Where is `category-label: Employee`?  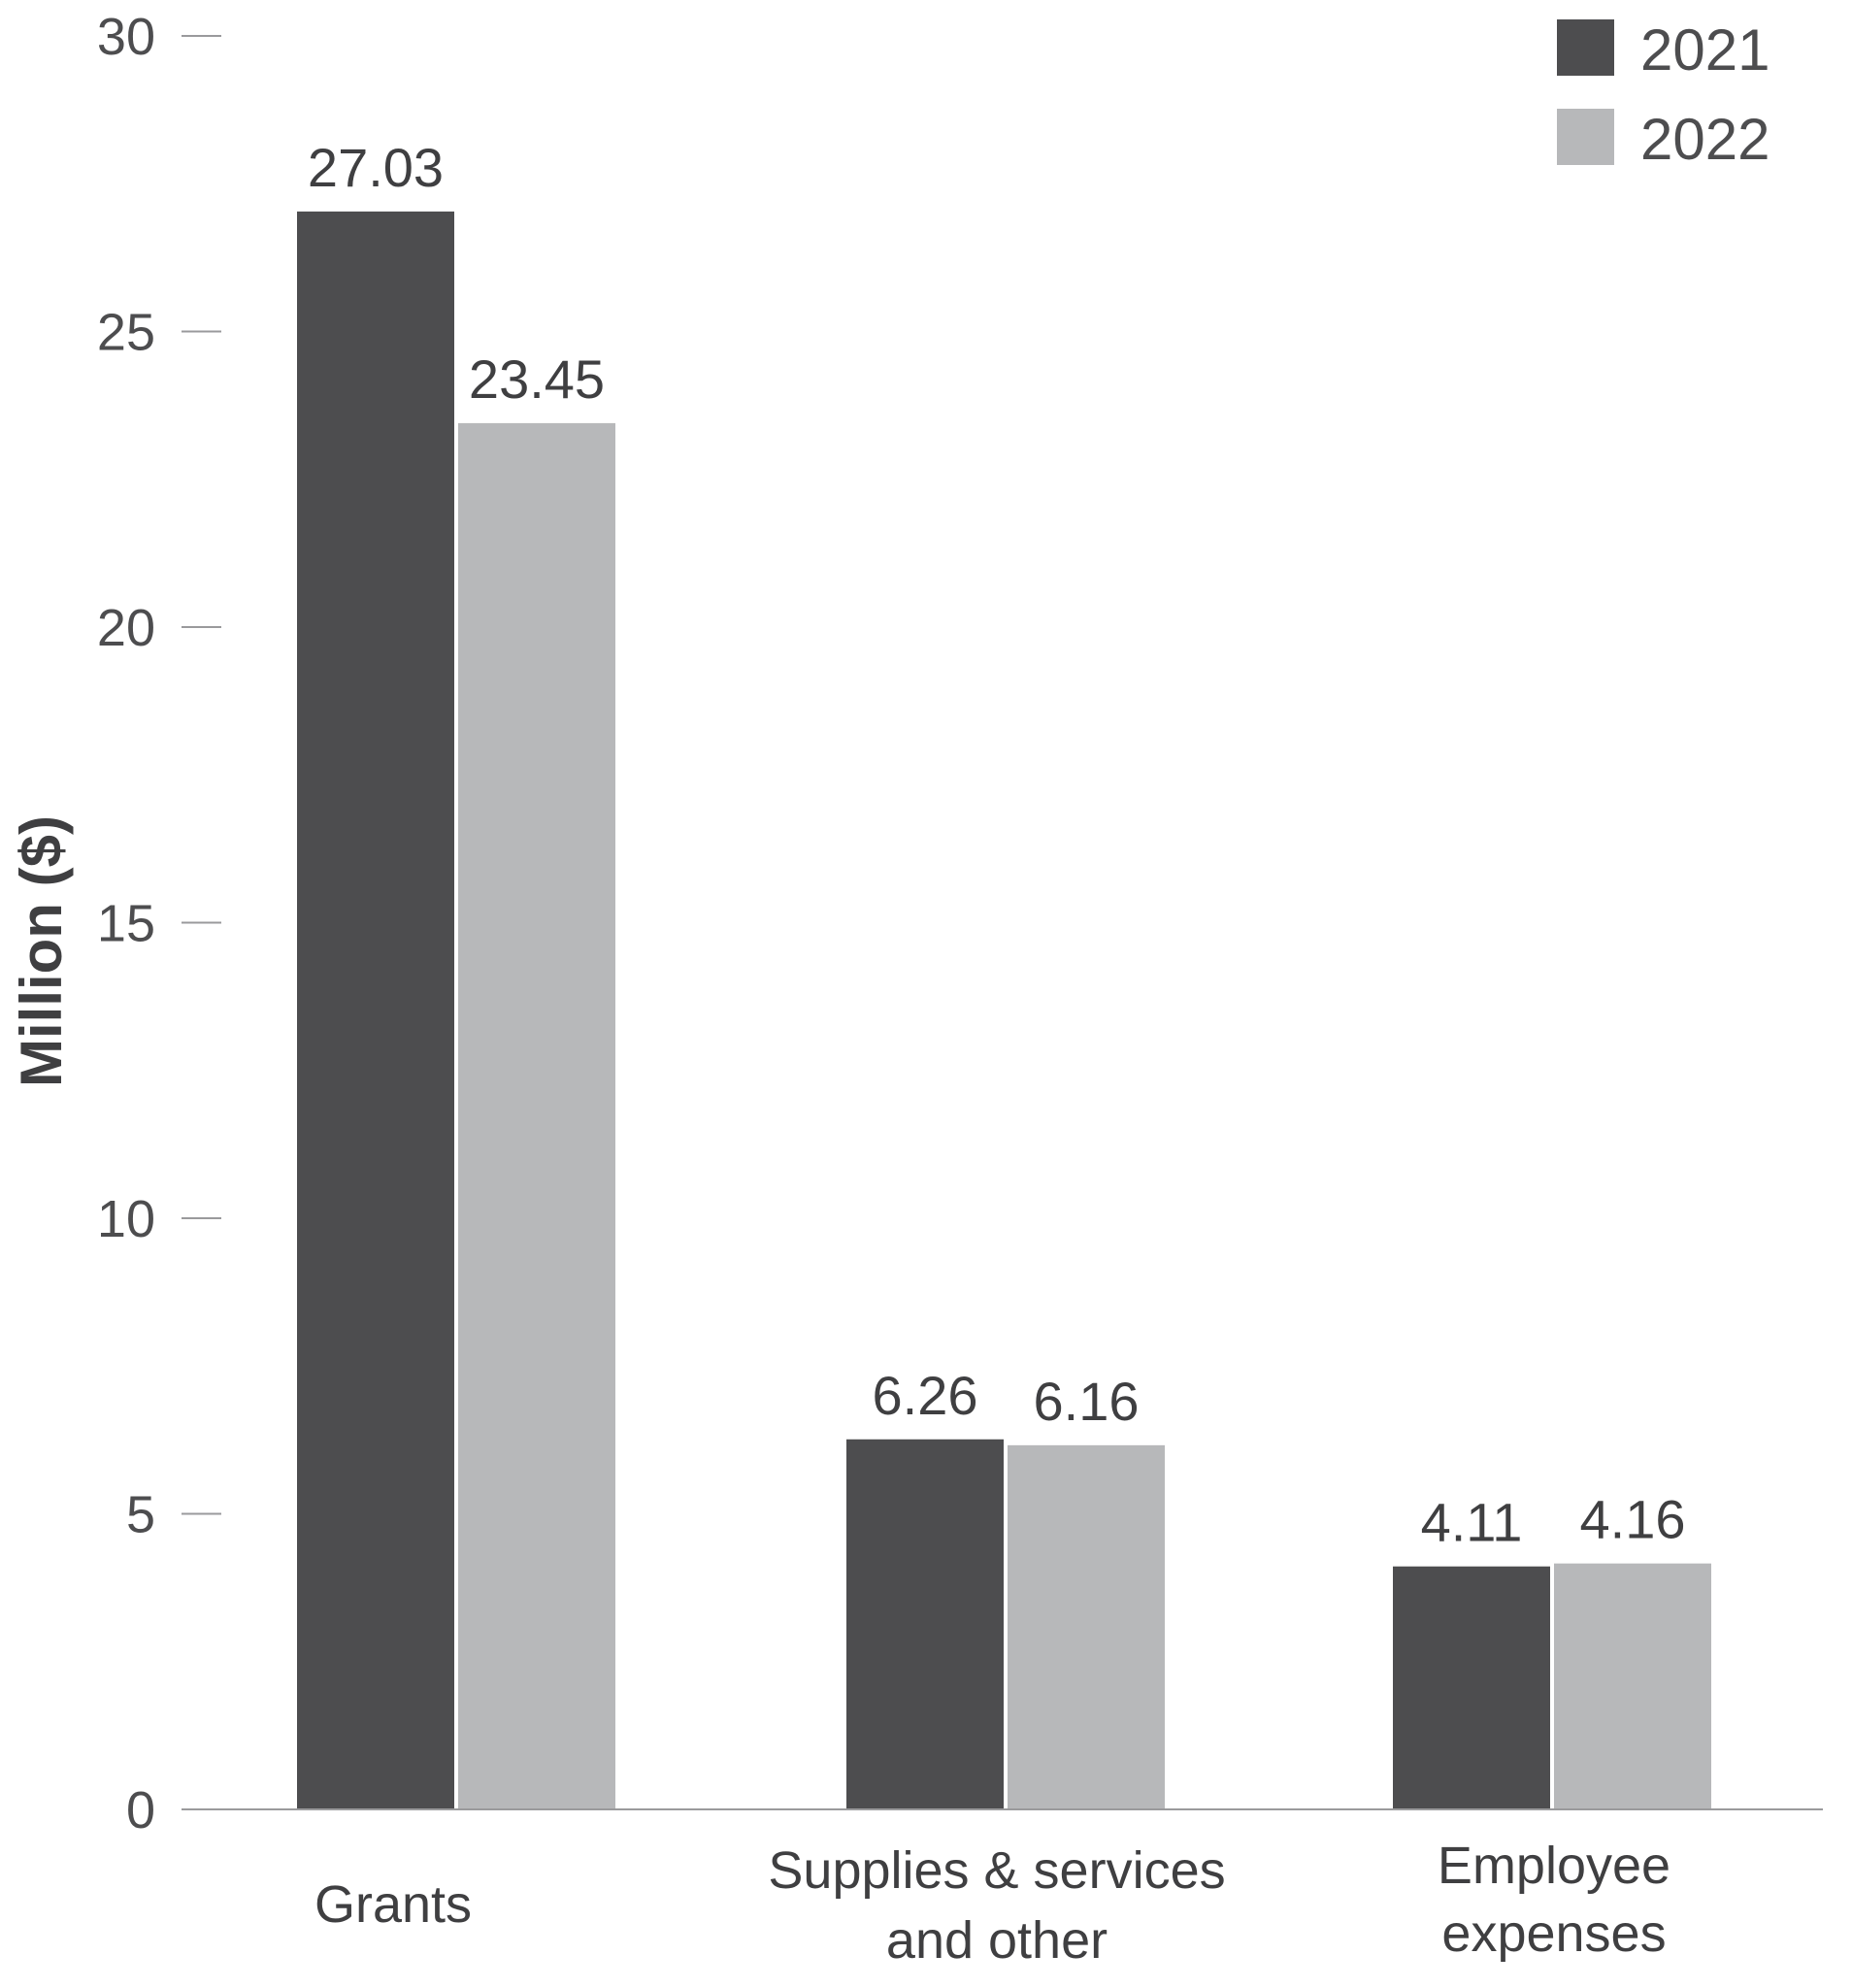
category-label: Employee is located at coordinates (1554, 1866).